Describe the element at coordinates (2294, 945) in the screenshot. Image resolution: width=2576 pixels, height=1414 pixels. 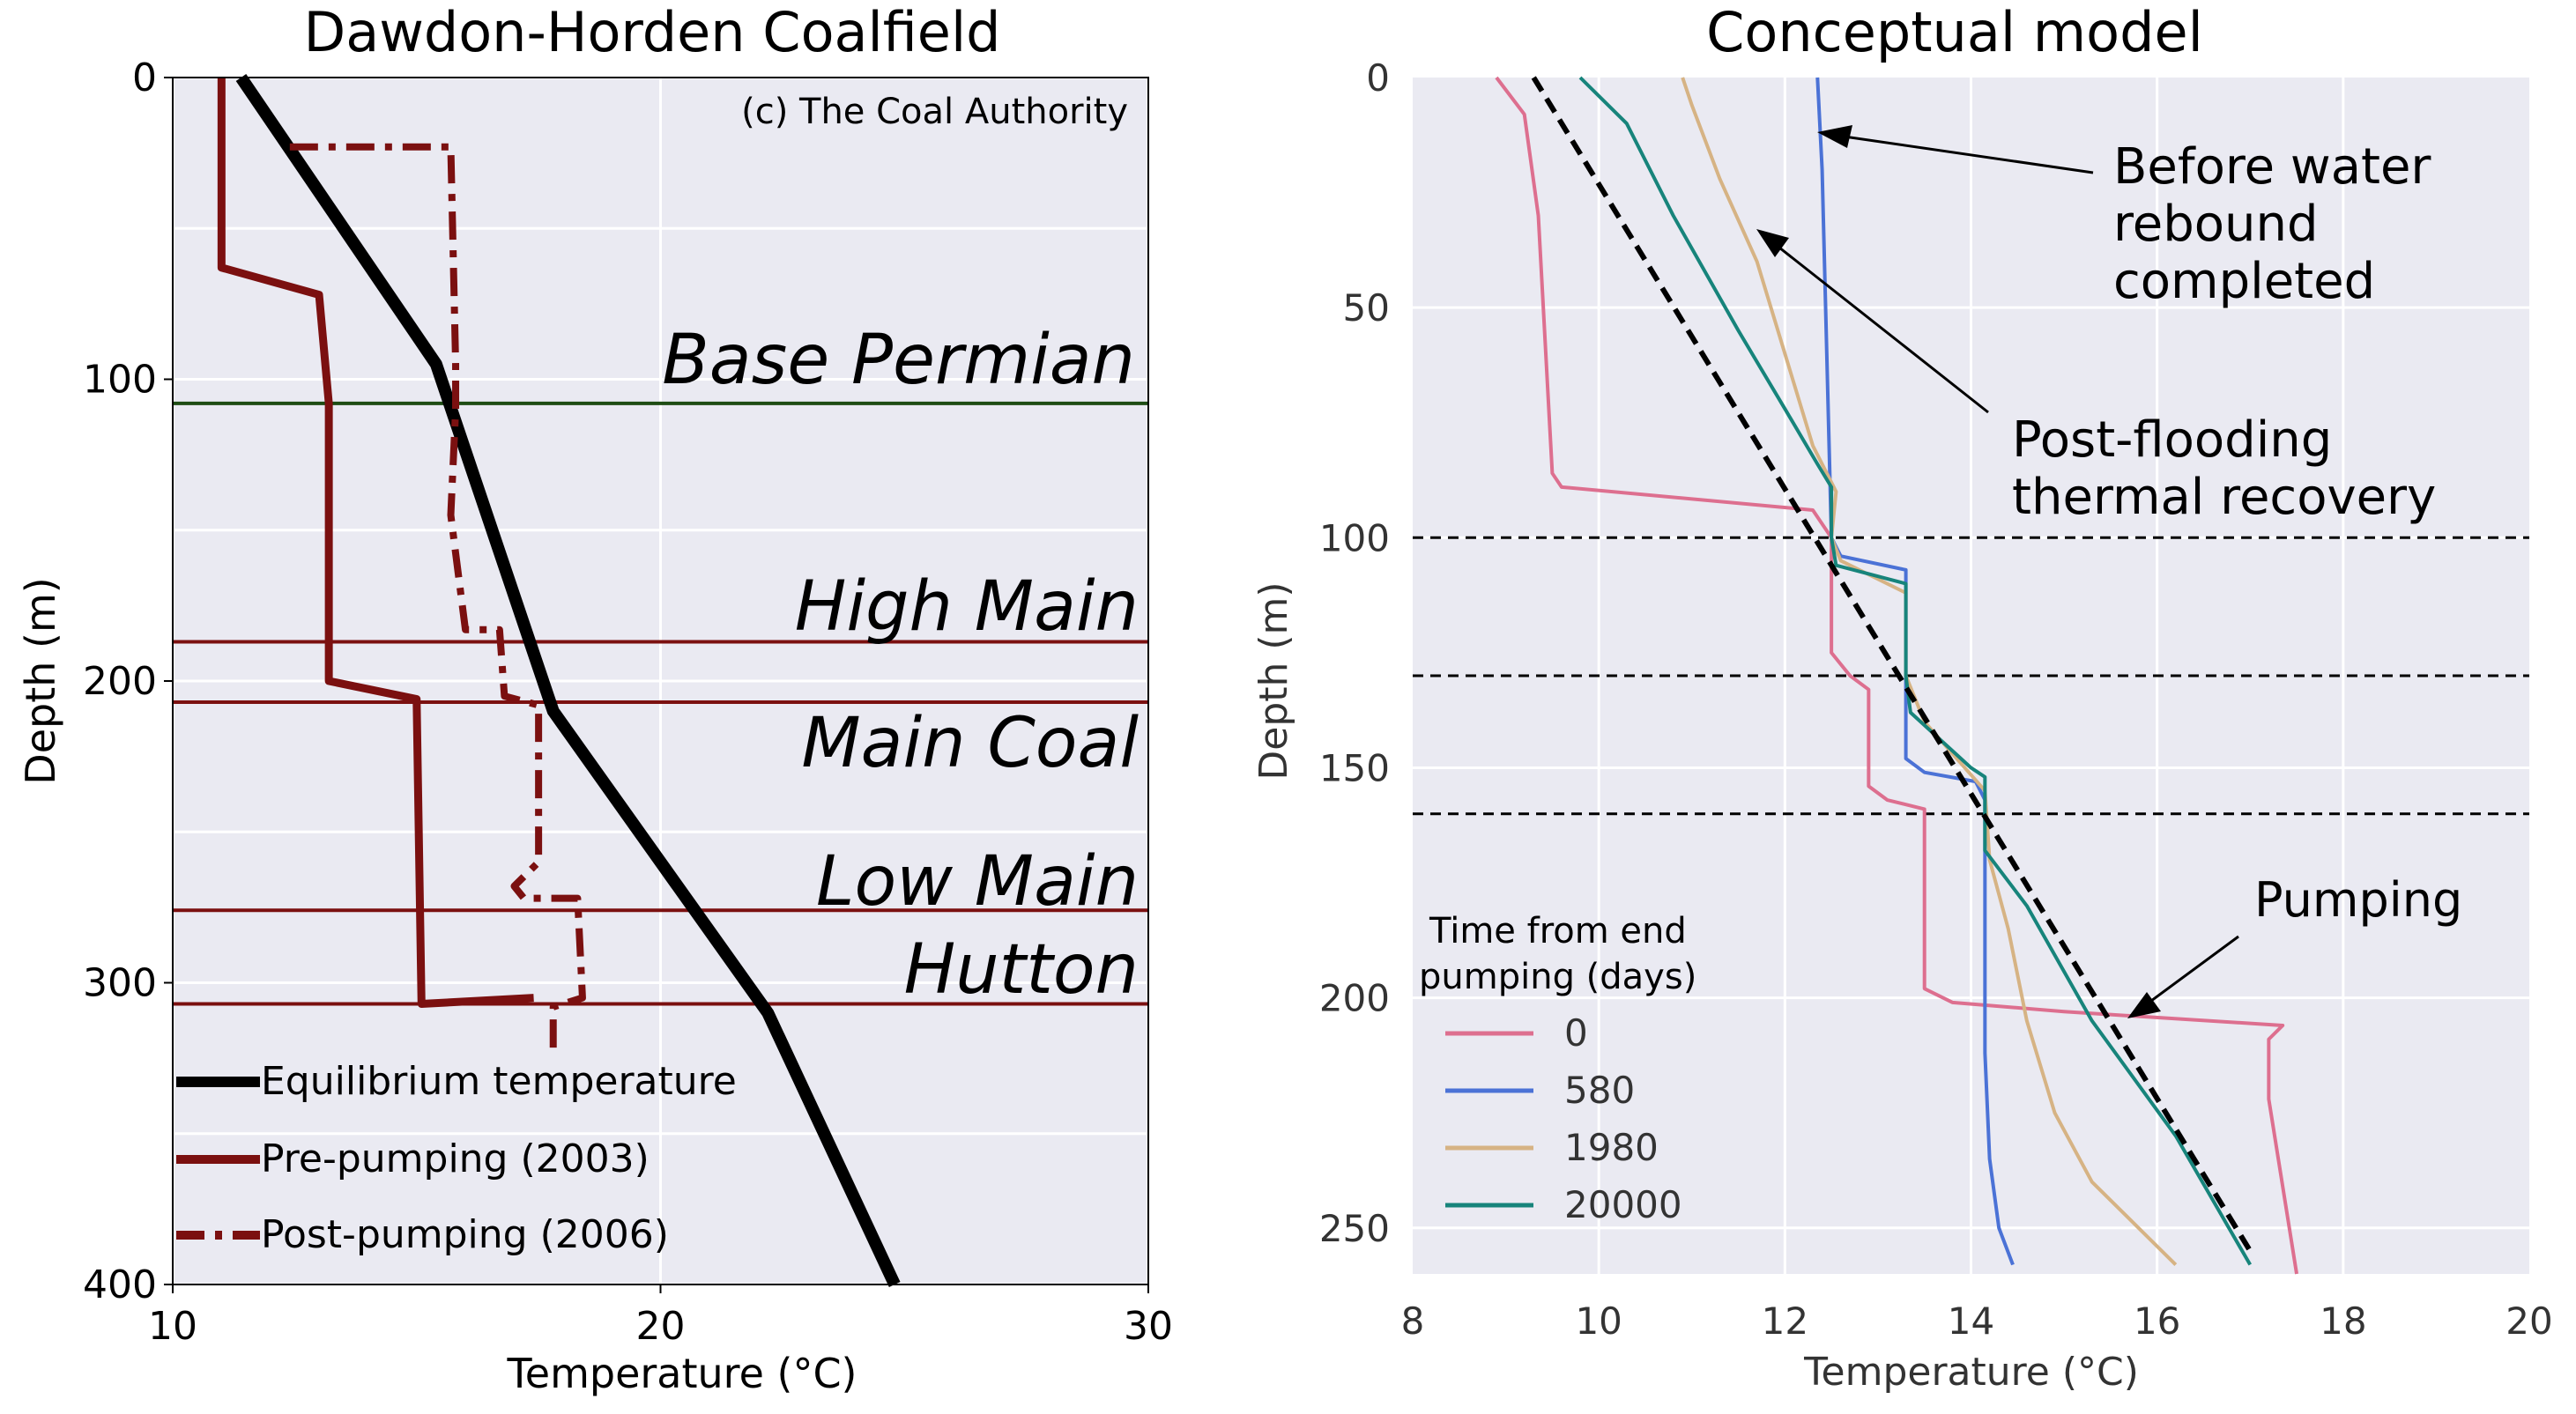
I see `annotation-pumping: Pumping` at that location.